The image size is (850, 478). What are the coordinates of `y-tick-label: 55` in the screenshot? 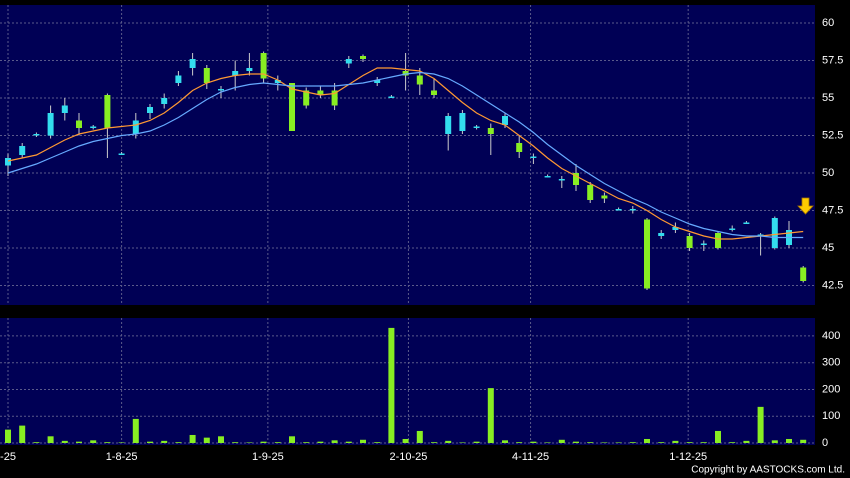 It's located at (828, 98).